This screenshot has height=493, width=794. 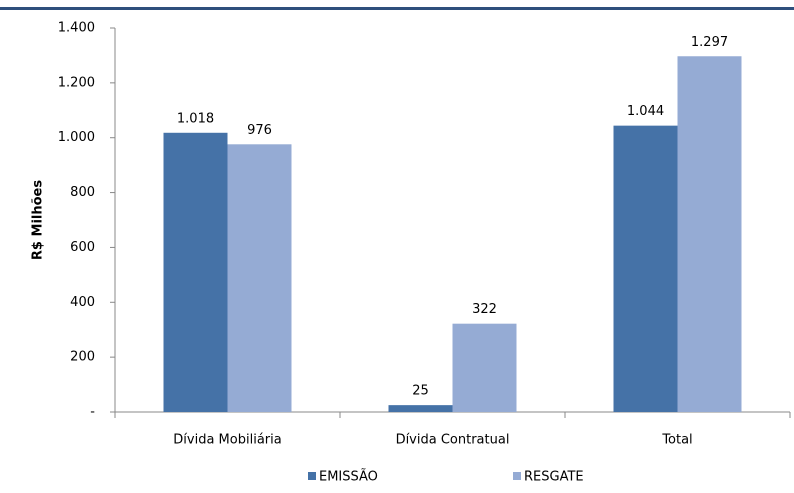 I want to click on value-label: 25, so click(x=420, y=391).